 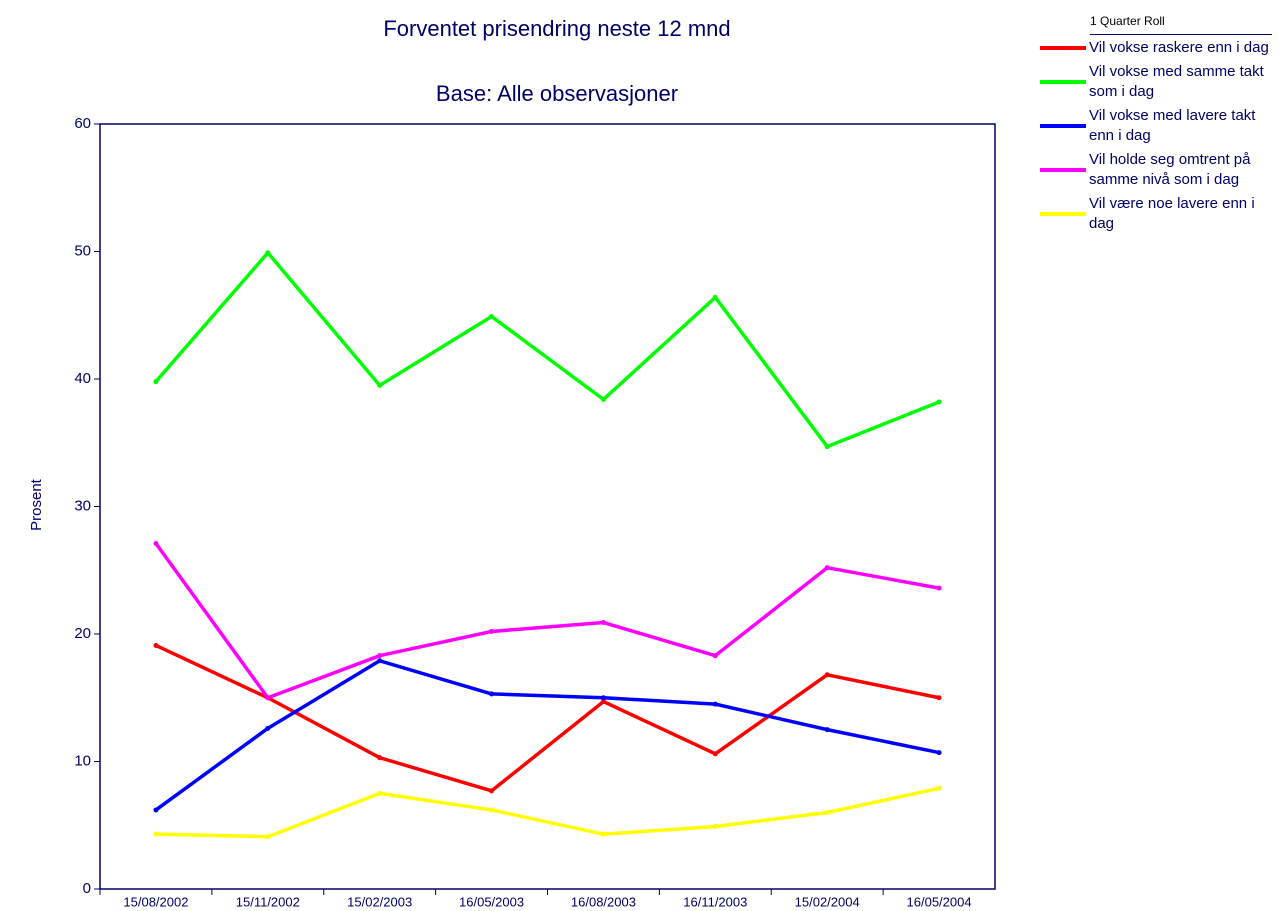 What do you see at coordinates (1172, 125) in the screenshot?
I see `legend-label: Vil vokse med lavere takt enn i dag` at bounding box center [1172, 125].